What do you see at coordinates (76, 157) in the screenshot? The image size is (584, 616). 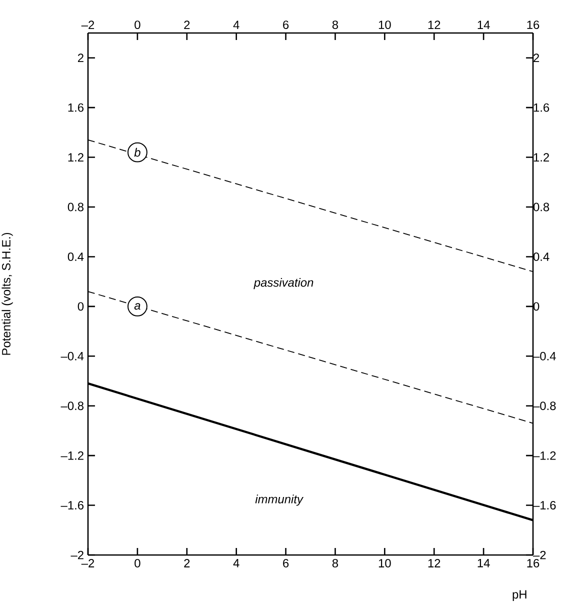 I see `y-tick-label: 1.2` at bounding box center [76, 157].